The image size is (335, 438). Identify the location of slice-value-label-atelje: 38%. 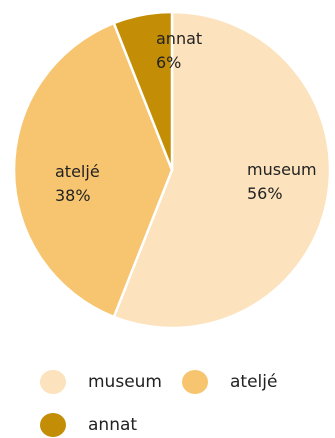
(73, 195).